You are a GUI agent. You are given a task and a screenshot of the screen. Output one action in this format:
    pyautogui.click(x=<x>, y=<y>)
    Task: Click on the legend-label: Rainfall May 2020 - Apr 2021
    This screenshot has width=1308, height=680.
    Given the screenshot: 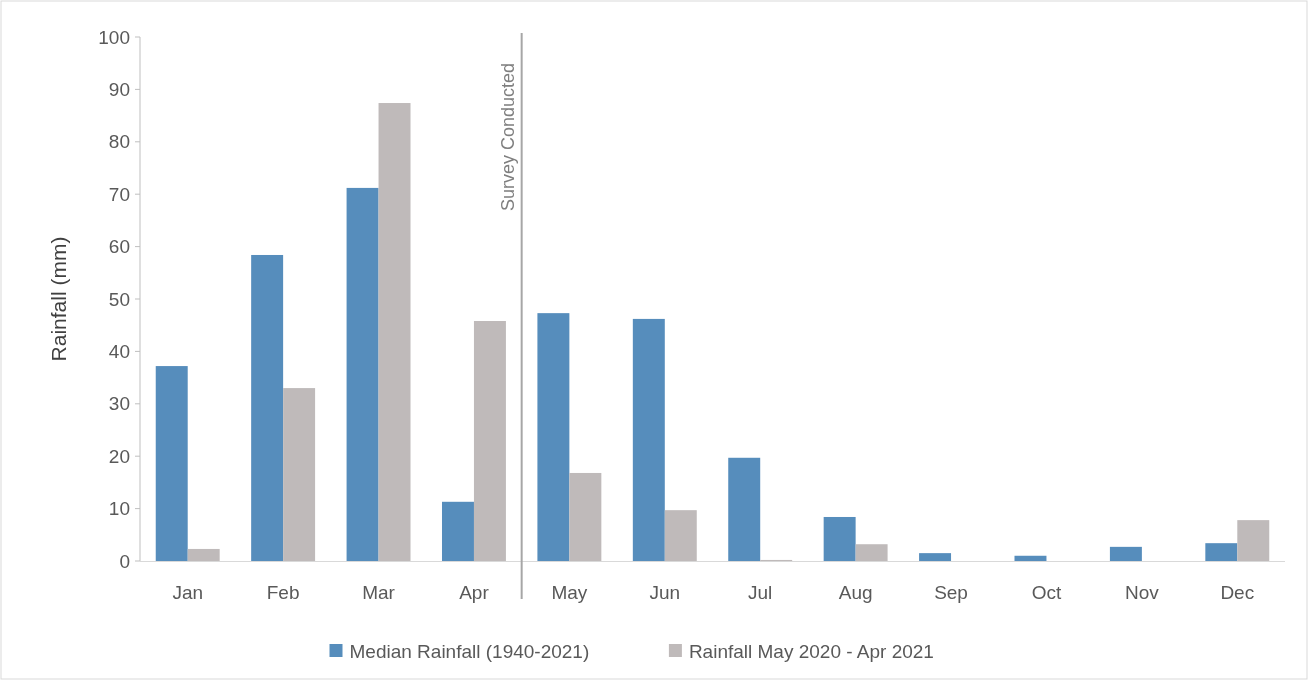 What is the action you would take?
    pyautogui.click(x=811, y=651)
    